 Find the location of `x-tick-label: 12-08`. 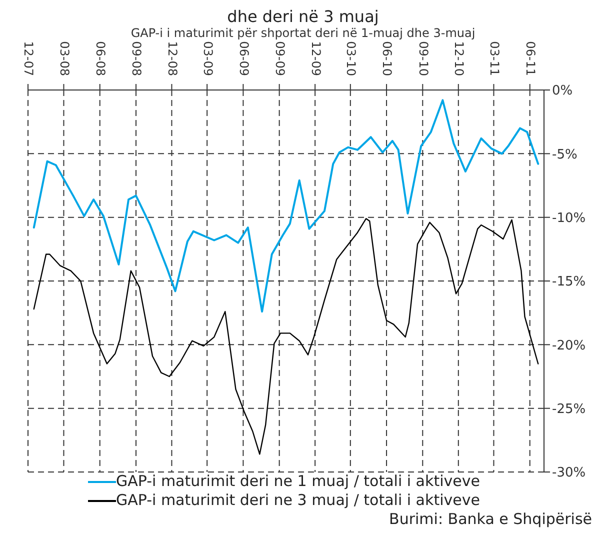

x-tick-label: 12-08 is located at coordinates (172, 58).